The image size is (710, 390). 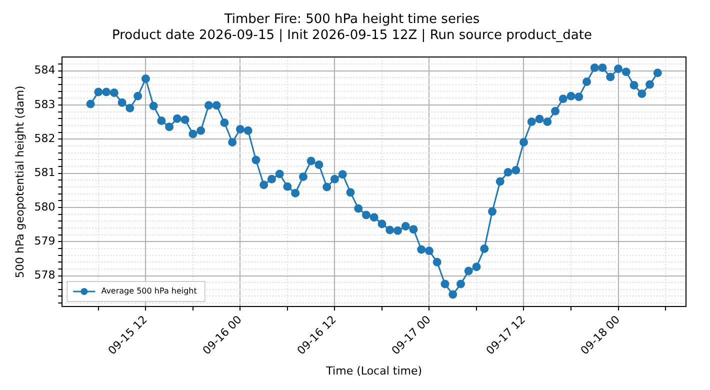 I want to click on y-tick-label: 583, so click(x=45, y=104).